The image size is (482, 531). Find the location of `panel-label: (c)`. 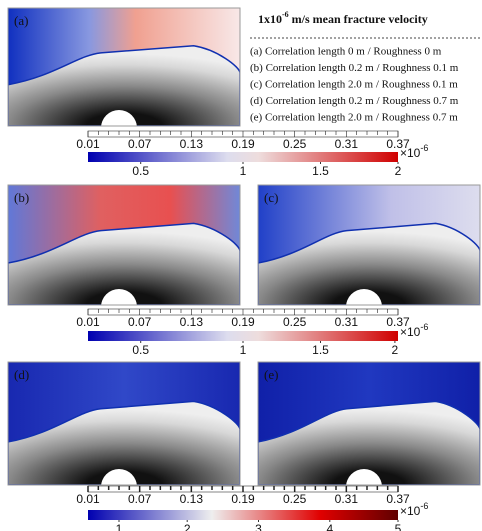

panel-label: (c) is located at coordinates (271, 197).